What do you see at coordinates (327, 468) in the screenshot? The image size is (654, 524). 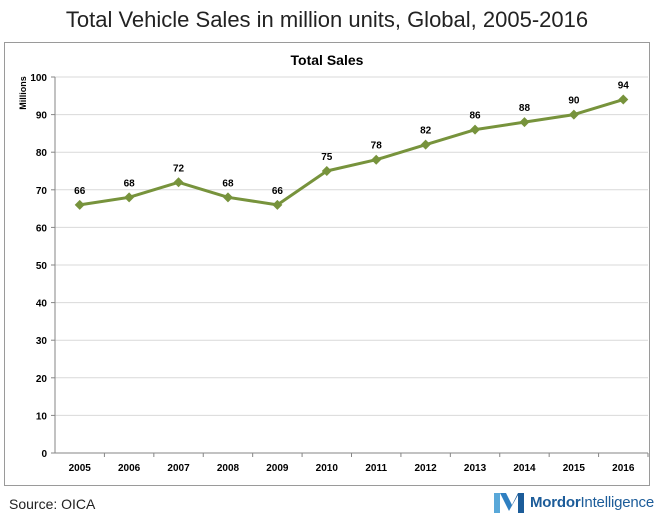 I see `x-tick-label-2010: 2010` at bounding box center [327, 468].